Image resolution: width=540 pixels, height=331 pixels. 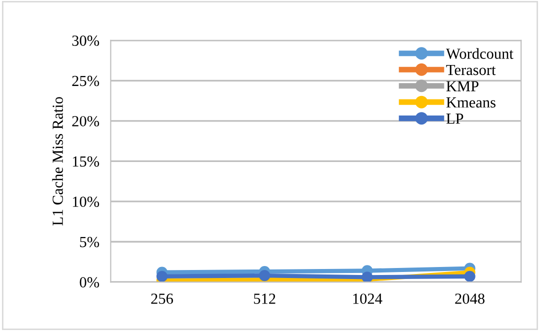 What do you see at coordinates (162, 299) in the screenshot?
I see `x-tick-label: 256` at bounding box center [162, 299].